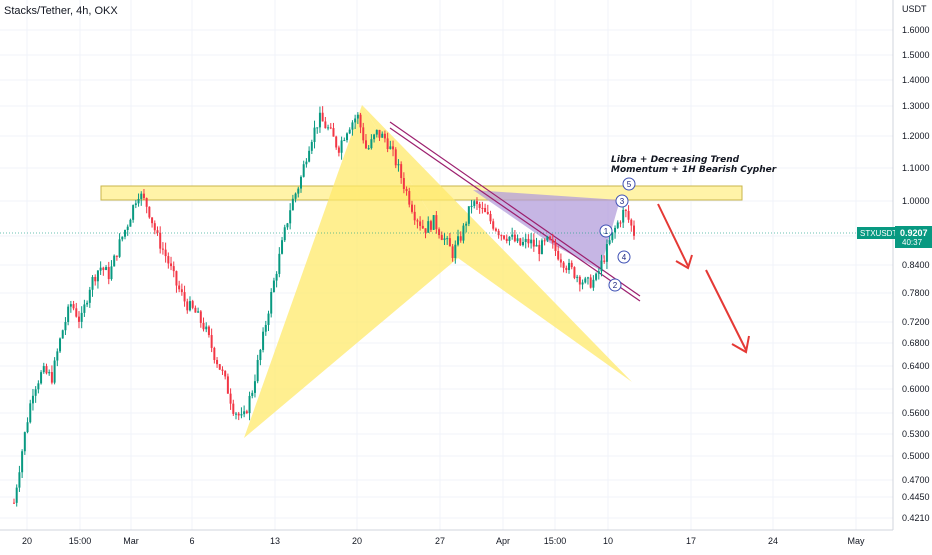 The width and height of the screenshot is (932, 555). What do you see at coordinates (876, 233) in the screenshot?
I see `symbol-tag` at bounding box center [876, 233].